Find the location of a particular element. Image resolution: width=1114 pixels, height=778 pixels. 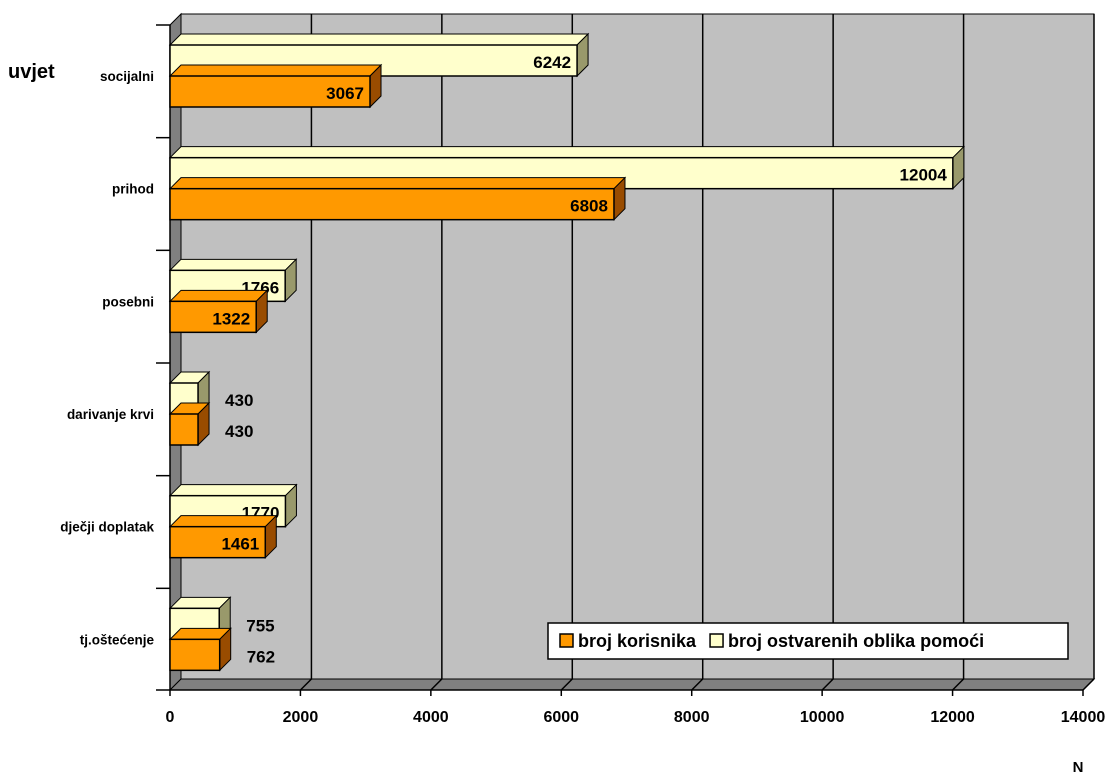

legend-swatch-broj-ostvarenih-oblika-pomoci is located at coordinates (716, 640).